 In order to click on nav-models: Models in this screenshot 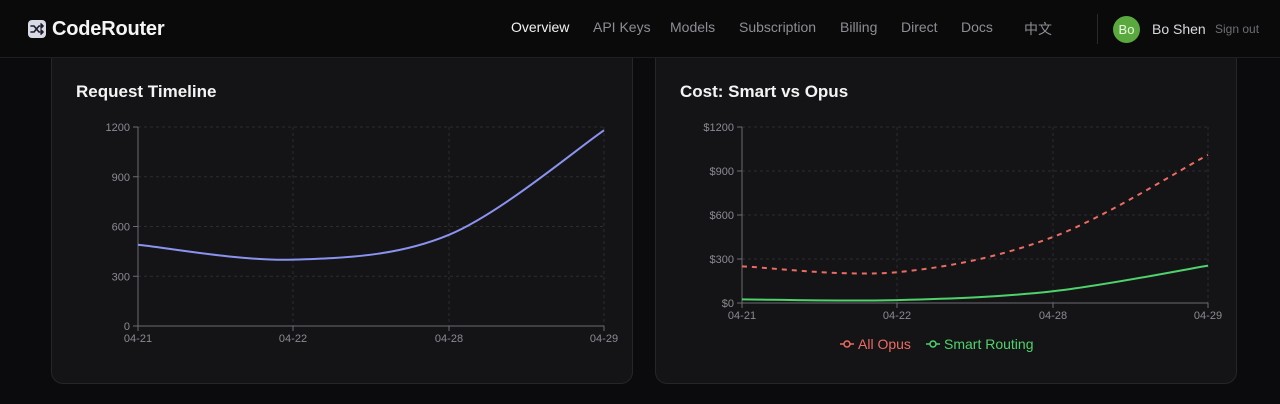, I will do `click(693, 27)`.